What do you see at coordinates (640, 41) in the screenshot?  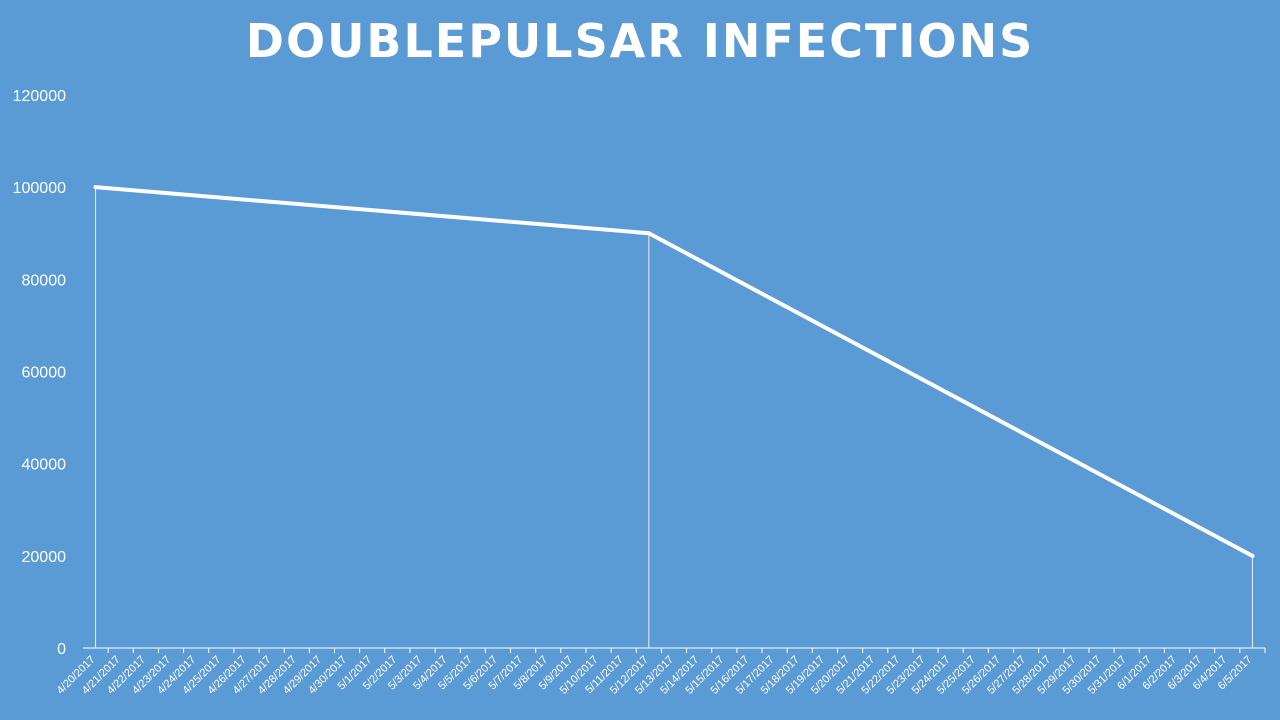 I see `chart-title: DOUBLEPULSAR INFECTIONS` at bounding box center [640, 41].